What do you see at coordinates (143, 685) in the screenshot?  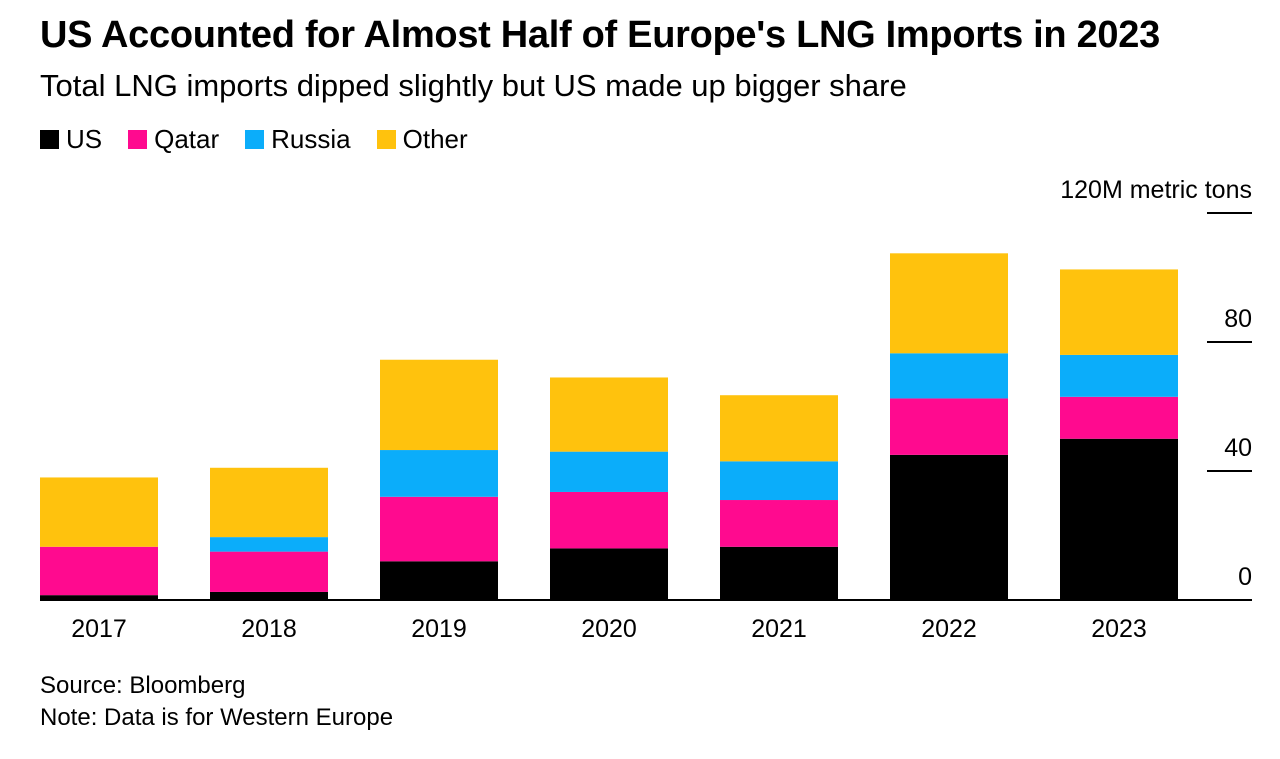 I see `source-note: Source: Bloomberg` at bounding box center [143, 685].